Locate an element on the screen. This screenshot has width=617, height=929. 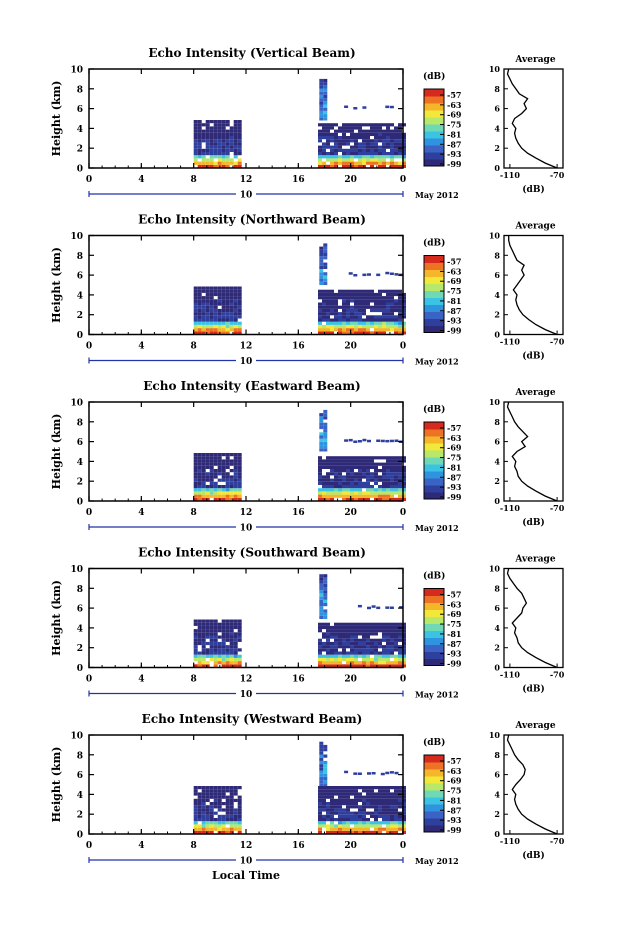
colorbar-tick-label: -57 is located at coordinates (454, 595).